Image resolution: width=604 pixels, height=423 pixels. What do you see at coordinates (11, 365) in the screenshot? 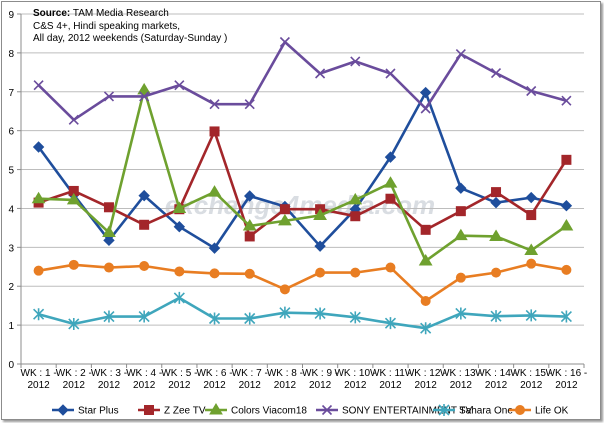
I see `y-tick-label: 0` at bounding box center [11, 365].